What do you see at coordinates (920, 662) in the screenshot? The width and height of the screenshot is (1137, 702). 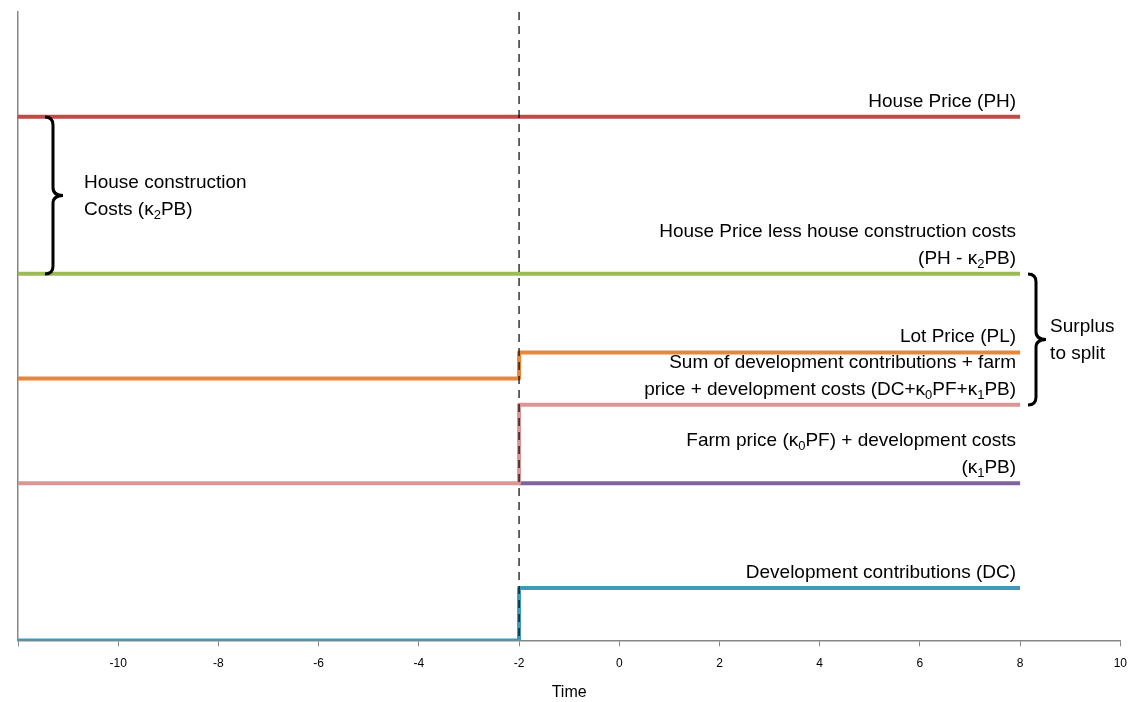 I see `x-tick-label: 6` at bounding box center [920, 662].